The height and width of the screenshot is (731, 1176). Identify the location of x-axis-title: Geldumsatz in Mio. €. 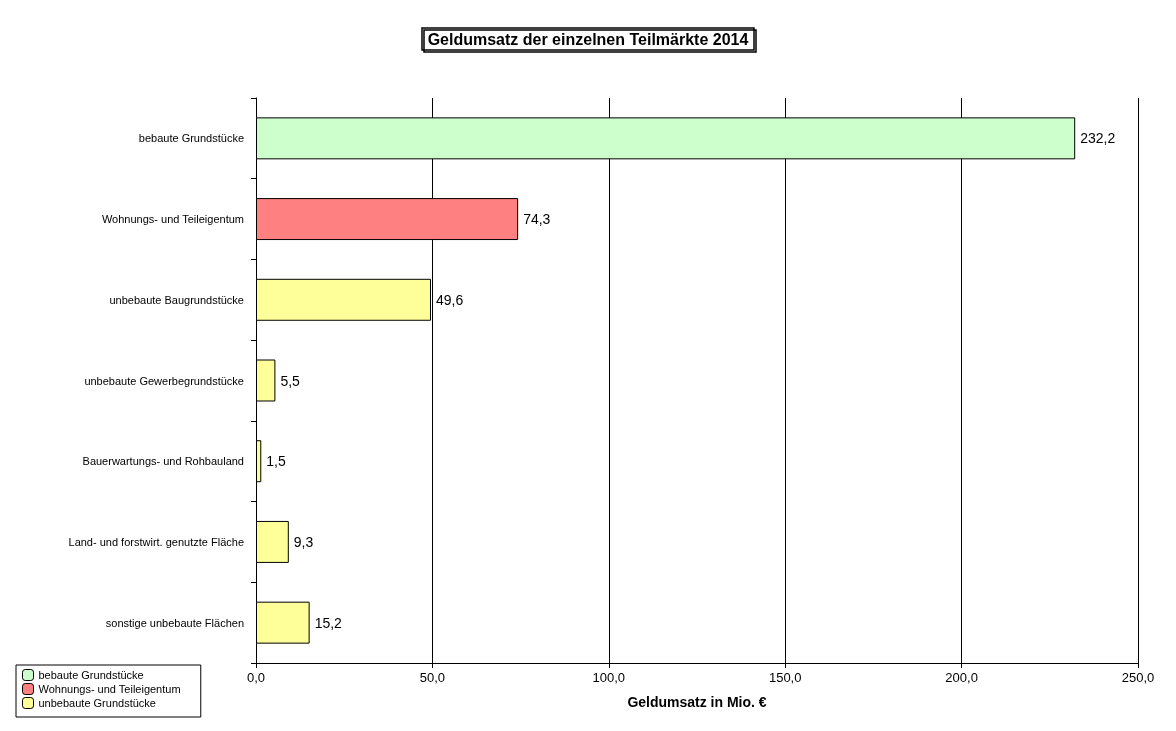
(697, 702).